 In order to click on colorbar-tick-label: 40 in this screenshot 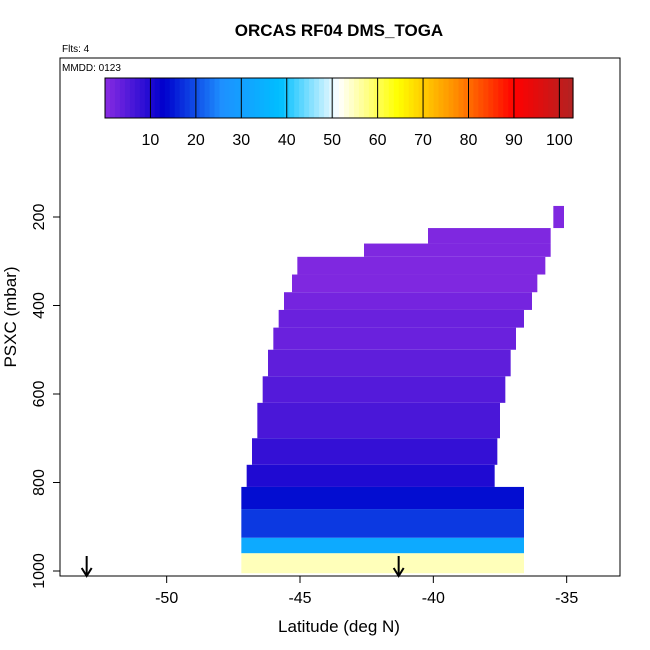, I will do `click(287, 140)`.